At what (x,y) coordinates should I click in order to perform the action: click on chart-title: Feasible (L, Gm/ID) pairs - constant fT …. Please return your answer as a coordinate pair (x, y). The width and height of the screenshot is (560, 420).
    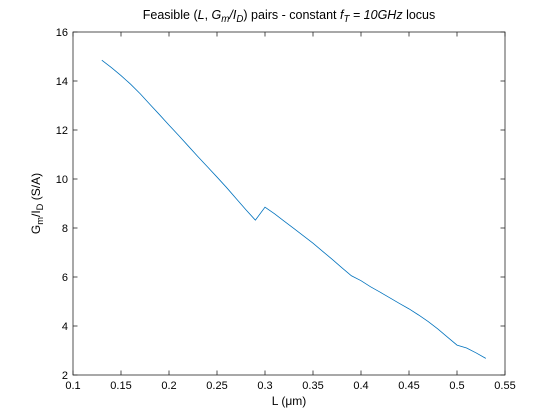
    Looking at the image, I should click on (289, 16).